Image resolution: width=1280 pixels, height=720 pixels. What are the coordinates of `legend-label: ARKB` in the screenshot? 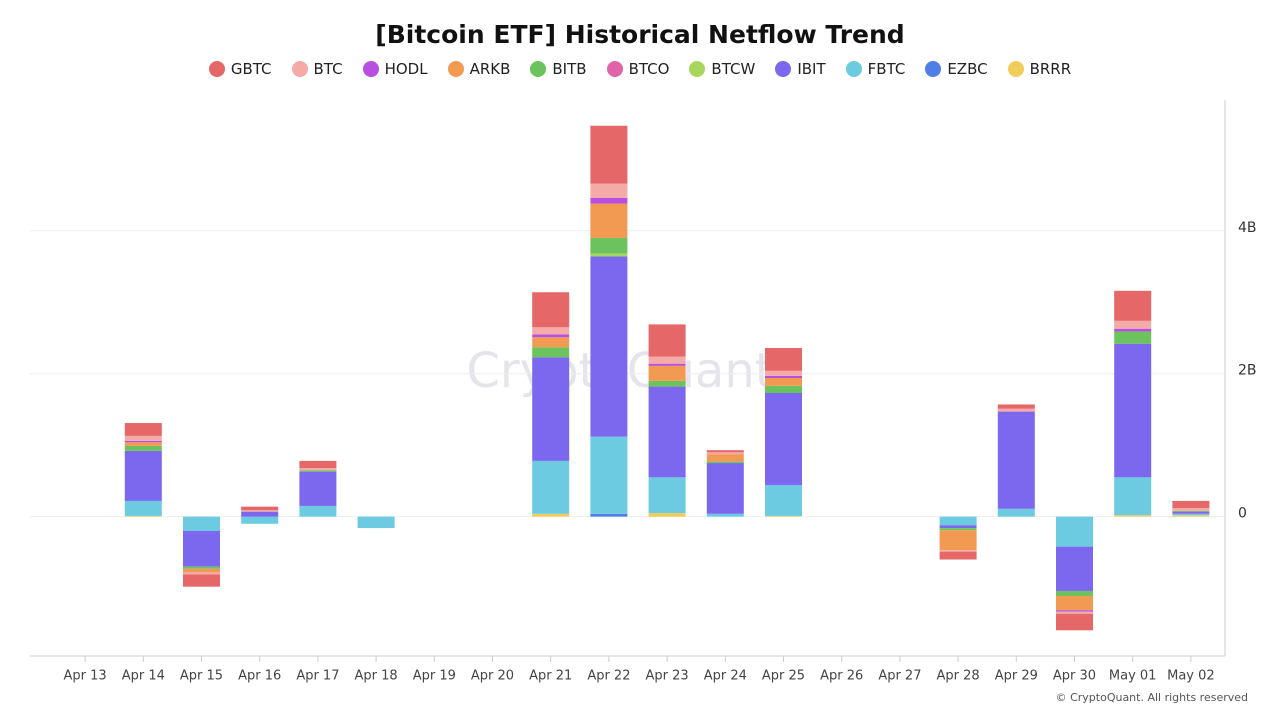 It's located at (490, 69).